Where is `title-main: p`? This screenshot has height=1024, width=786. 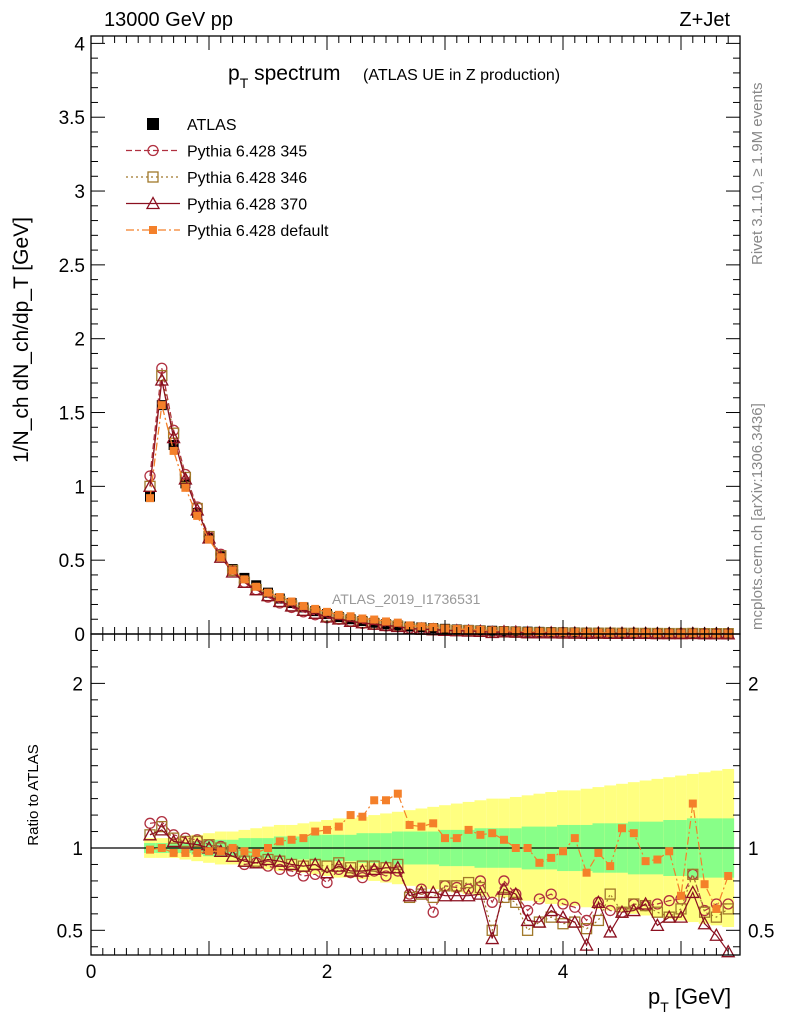
title-main: p is located at coordinates (234, 73).